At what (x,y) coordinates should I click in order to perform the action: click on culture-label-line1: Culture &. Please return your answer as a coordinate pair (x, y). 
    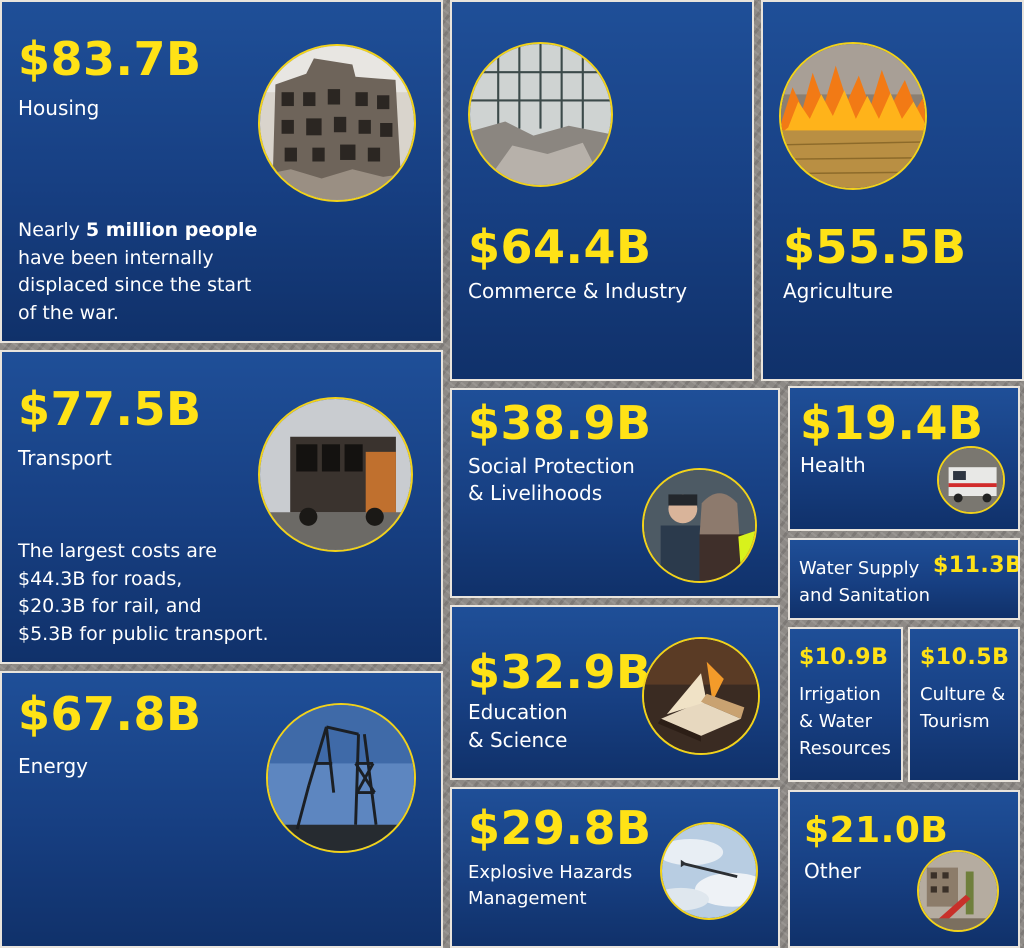
    Looking at the image, I should click on (963, 694).